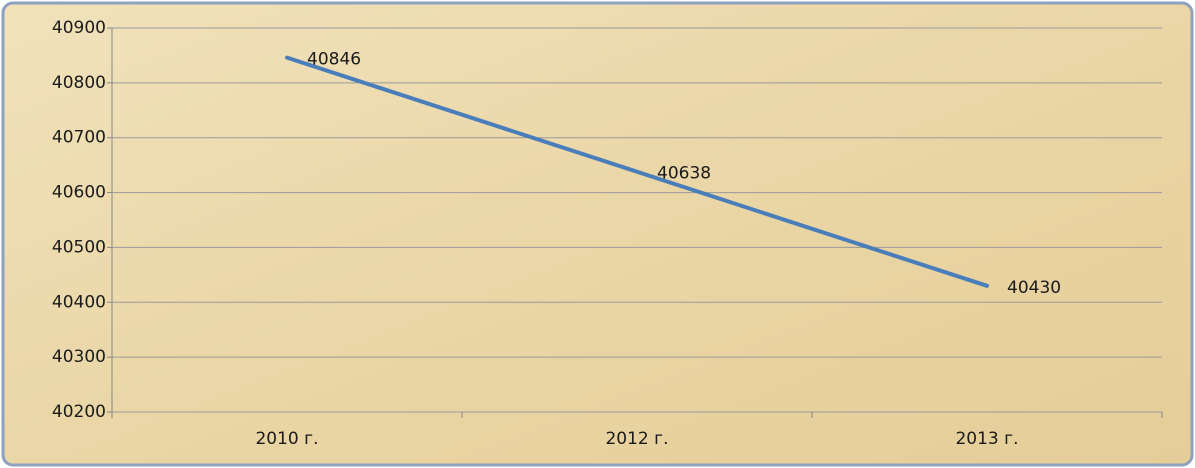 Image resolution: width=1195 pixels, height=468 pixels. Describe the element at coordinates (79, 28) in the screenshot. I see `y-tick-label: 40900` at that location.